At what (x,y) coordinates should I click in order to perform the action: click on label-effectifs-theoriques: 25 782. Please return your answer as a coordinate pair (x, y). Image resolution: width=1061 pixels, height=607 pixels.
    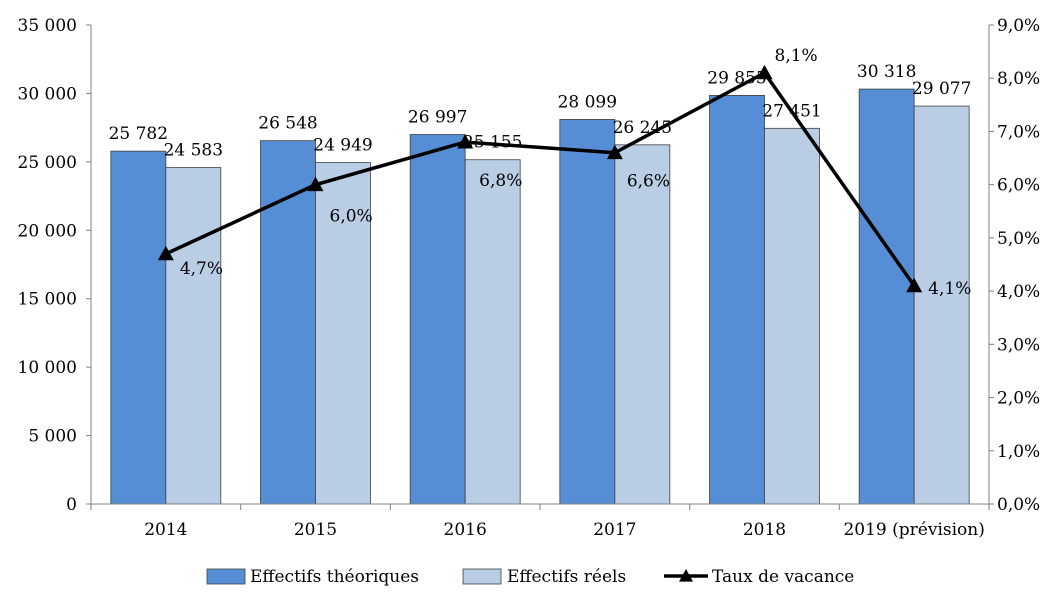
    Looking at the image, I should click on (138, 134).